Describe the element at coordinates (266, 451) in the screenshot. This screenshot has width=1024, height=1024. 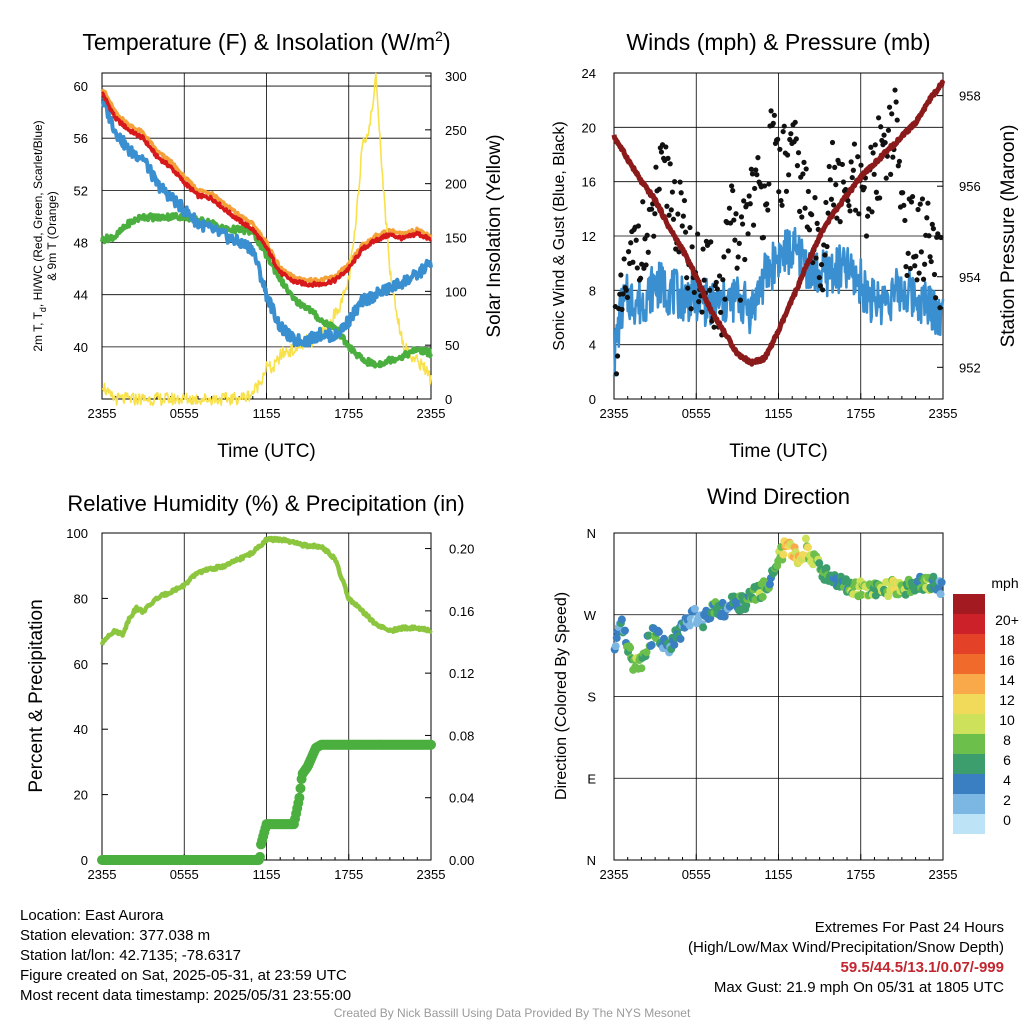
I see `temp-x-axis-label: Time (UTC)` at that location.